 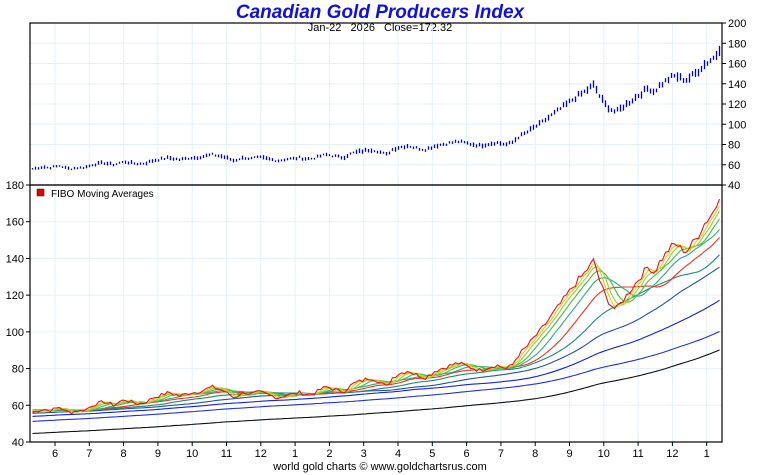 What do you see at coordinates (102, 194) in the screenshot?
I see `legend-label: FIBO Moving Averages` at bounding box center [102, 194].